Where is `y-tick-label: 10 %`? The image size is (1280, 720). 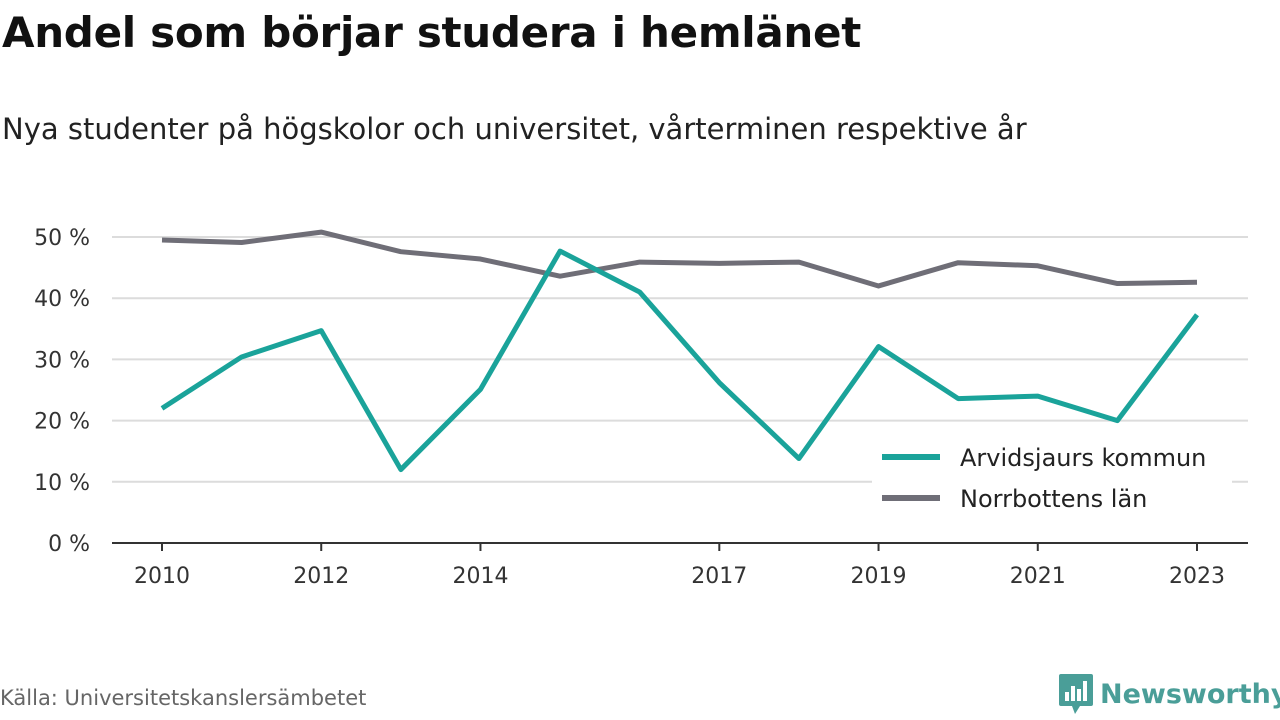 y-tick-label: 10 % is located at coordinates (62, 483).